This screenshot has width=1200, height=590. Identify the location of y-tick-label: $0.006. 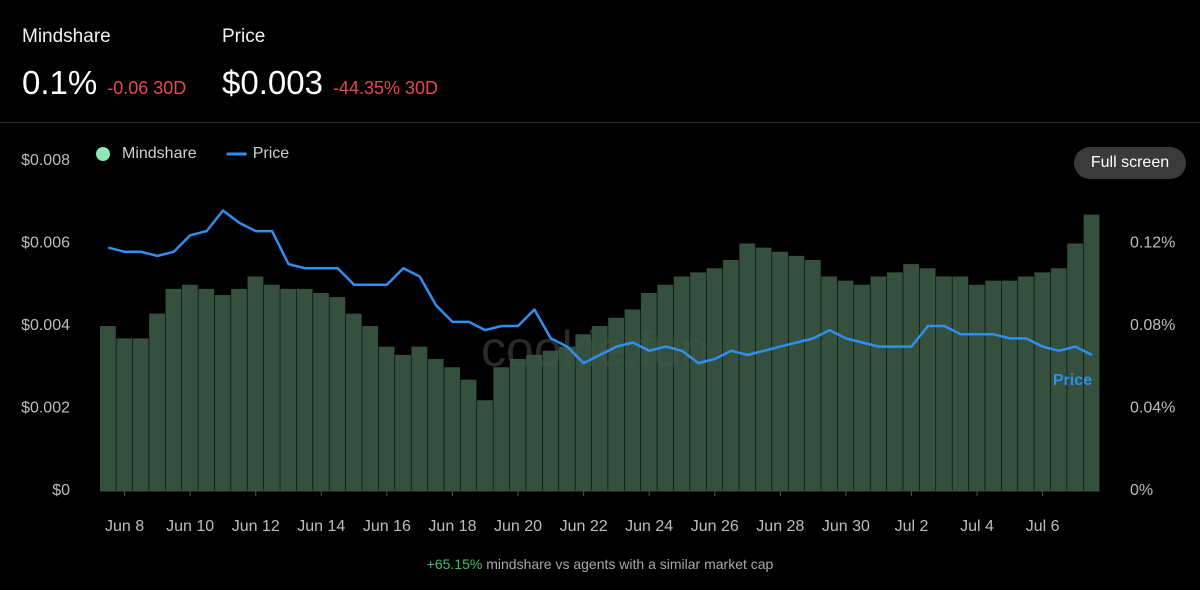
(45, 243).